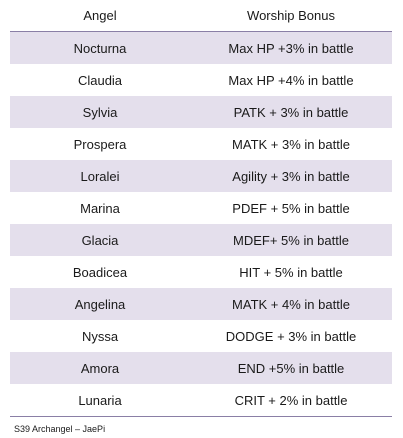 The height and width of the screenshot is (438, 403). What do you see at coordinates (100, 112) in the screenshot?
I see `angel-name: Sylvia` at bounding box center [100, 112].